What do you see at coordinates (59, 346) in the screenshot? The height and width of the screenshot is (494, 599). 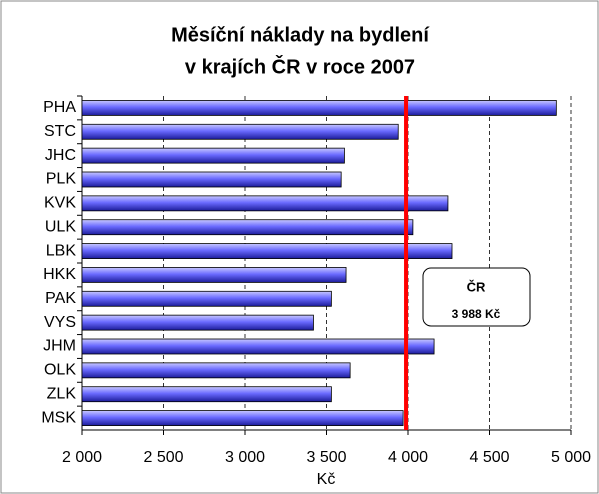 I see `y-tick-label: JHM` at bounding box center [59, 346].